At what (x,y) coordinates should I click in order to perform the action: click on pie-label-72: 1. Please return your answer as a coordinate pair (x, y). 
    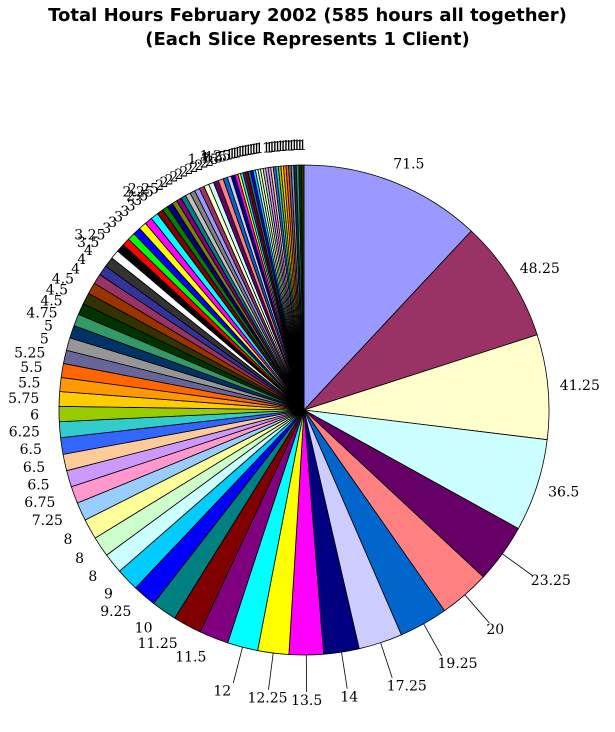
    Looking at the image, I should click on (242, 152).